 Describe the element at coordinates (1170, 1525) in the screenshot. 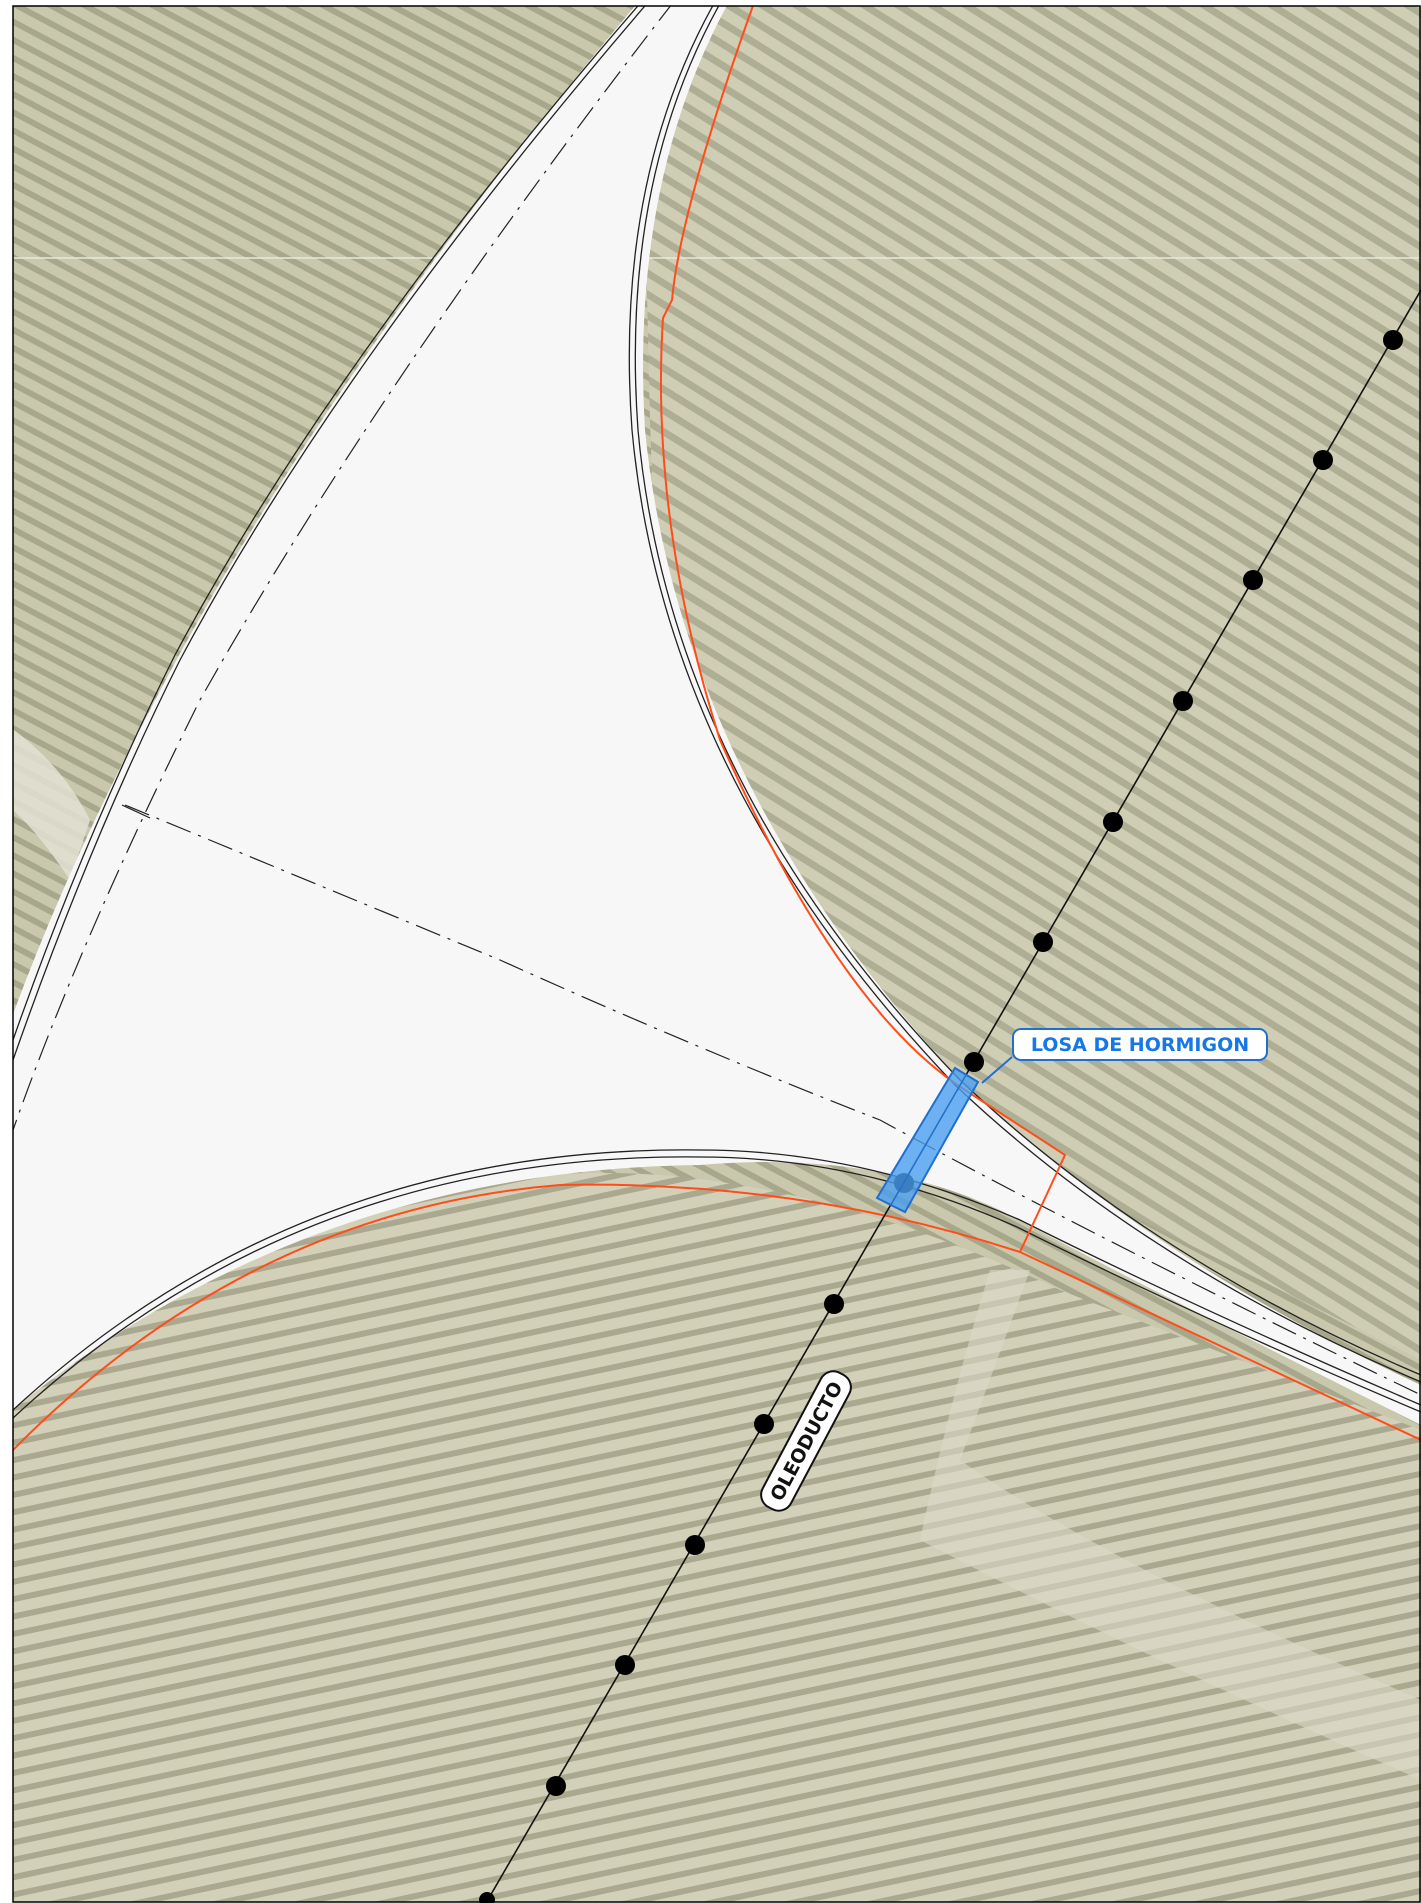

I see `dirt-track-lower` at that location.